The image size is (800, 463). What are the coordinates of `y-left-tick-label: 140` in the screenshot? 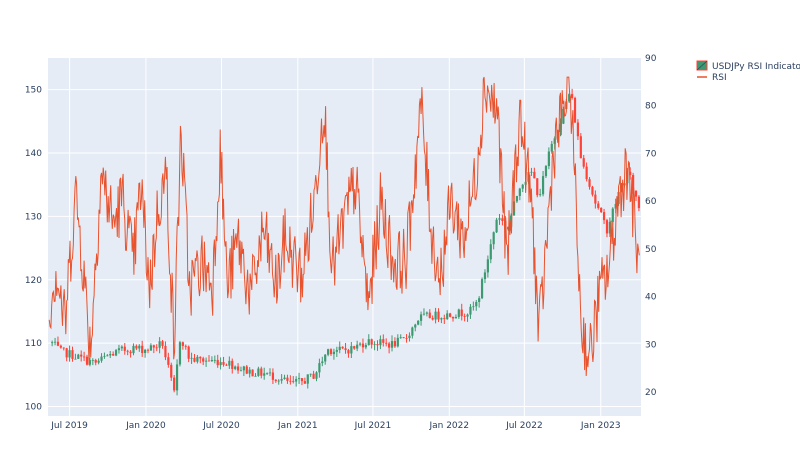 It's located at (33, 154).